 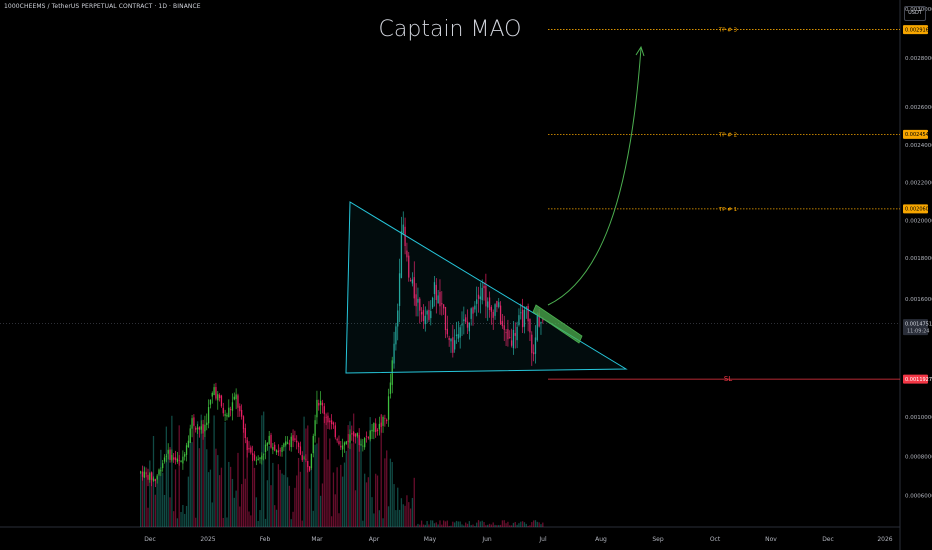 What do you see at coordinates (915, 13) in the screenshot?
I see `currency-selector: USDT` at bounding box center [915, 13].